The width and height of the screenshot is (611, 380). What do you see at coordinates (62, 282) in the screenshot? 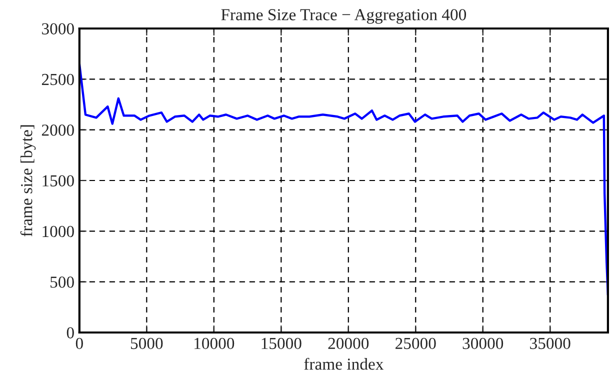
I see `y-tick-label: 500` at bounding box center [62, 282].